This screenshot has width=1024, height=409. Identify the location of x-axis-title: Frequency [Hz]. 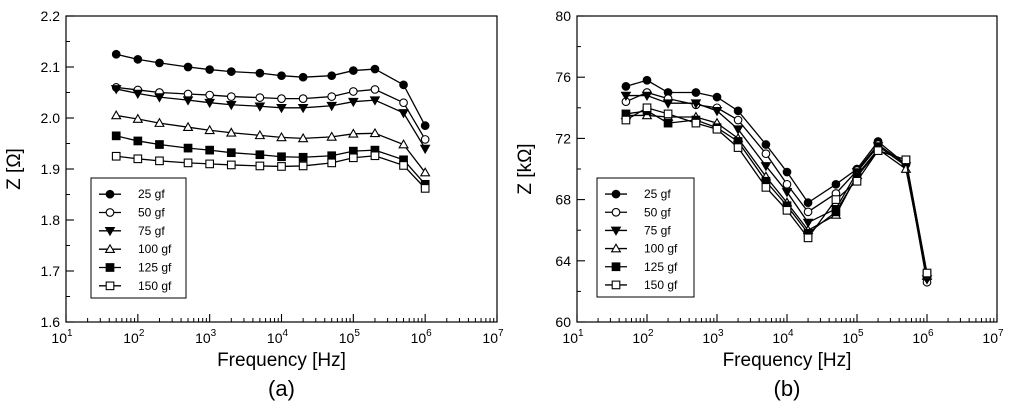
(787, 360).